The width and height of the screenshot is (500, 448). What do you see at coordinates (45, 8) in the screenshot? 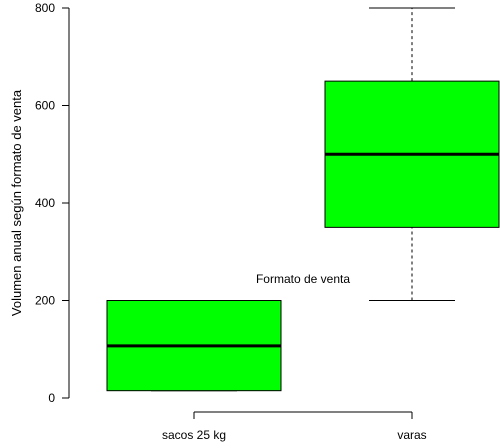
I see `y-tick-label: 800` at bounding box center [45, 8].